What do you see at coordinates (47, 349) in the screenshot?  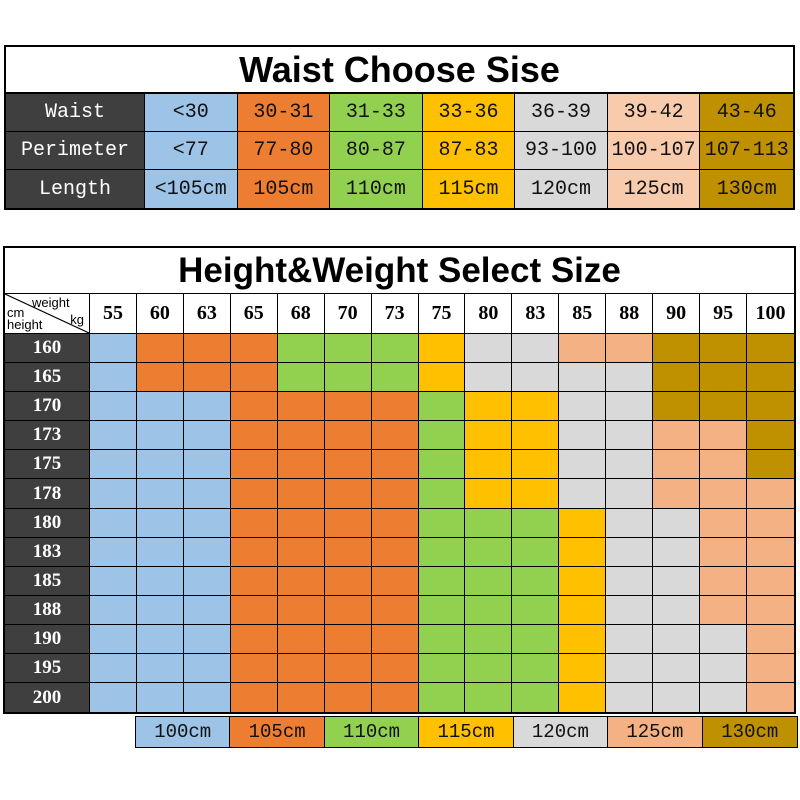 I see `height-row-header: 160` at bounding box center [47, 349].